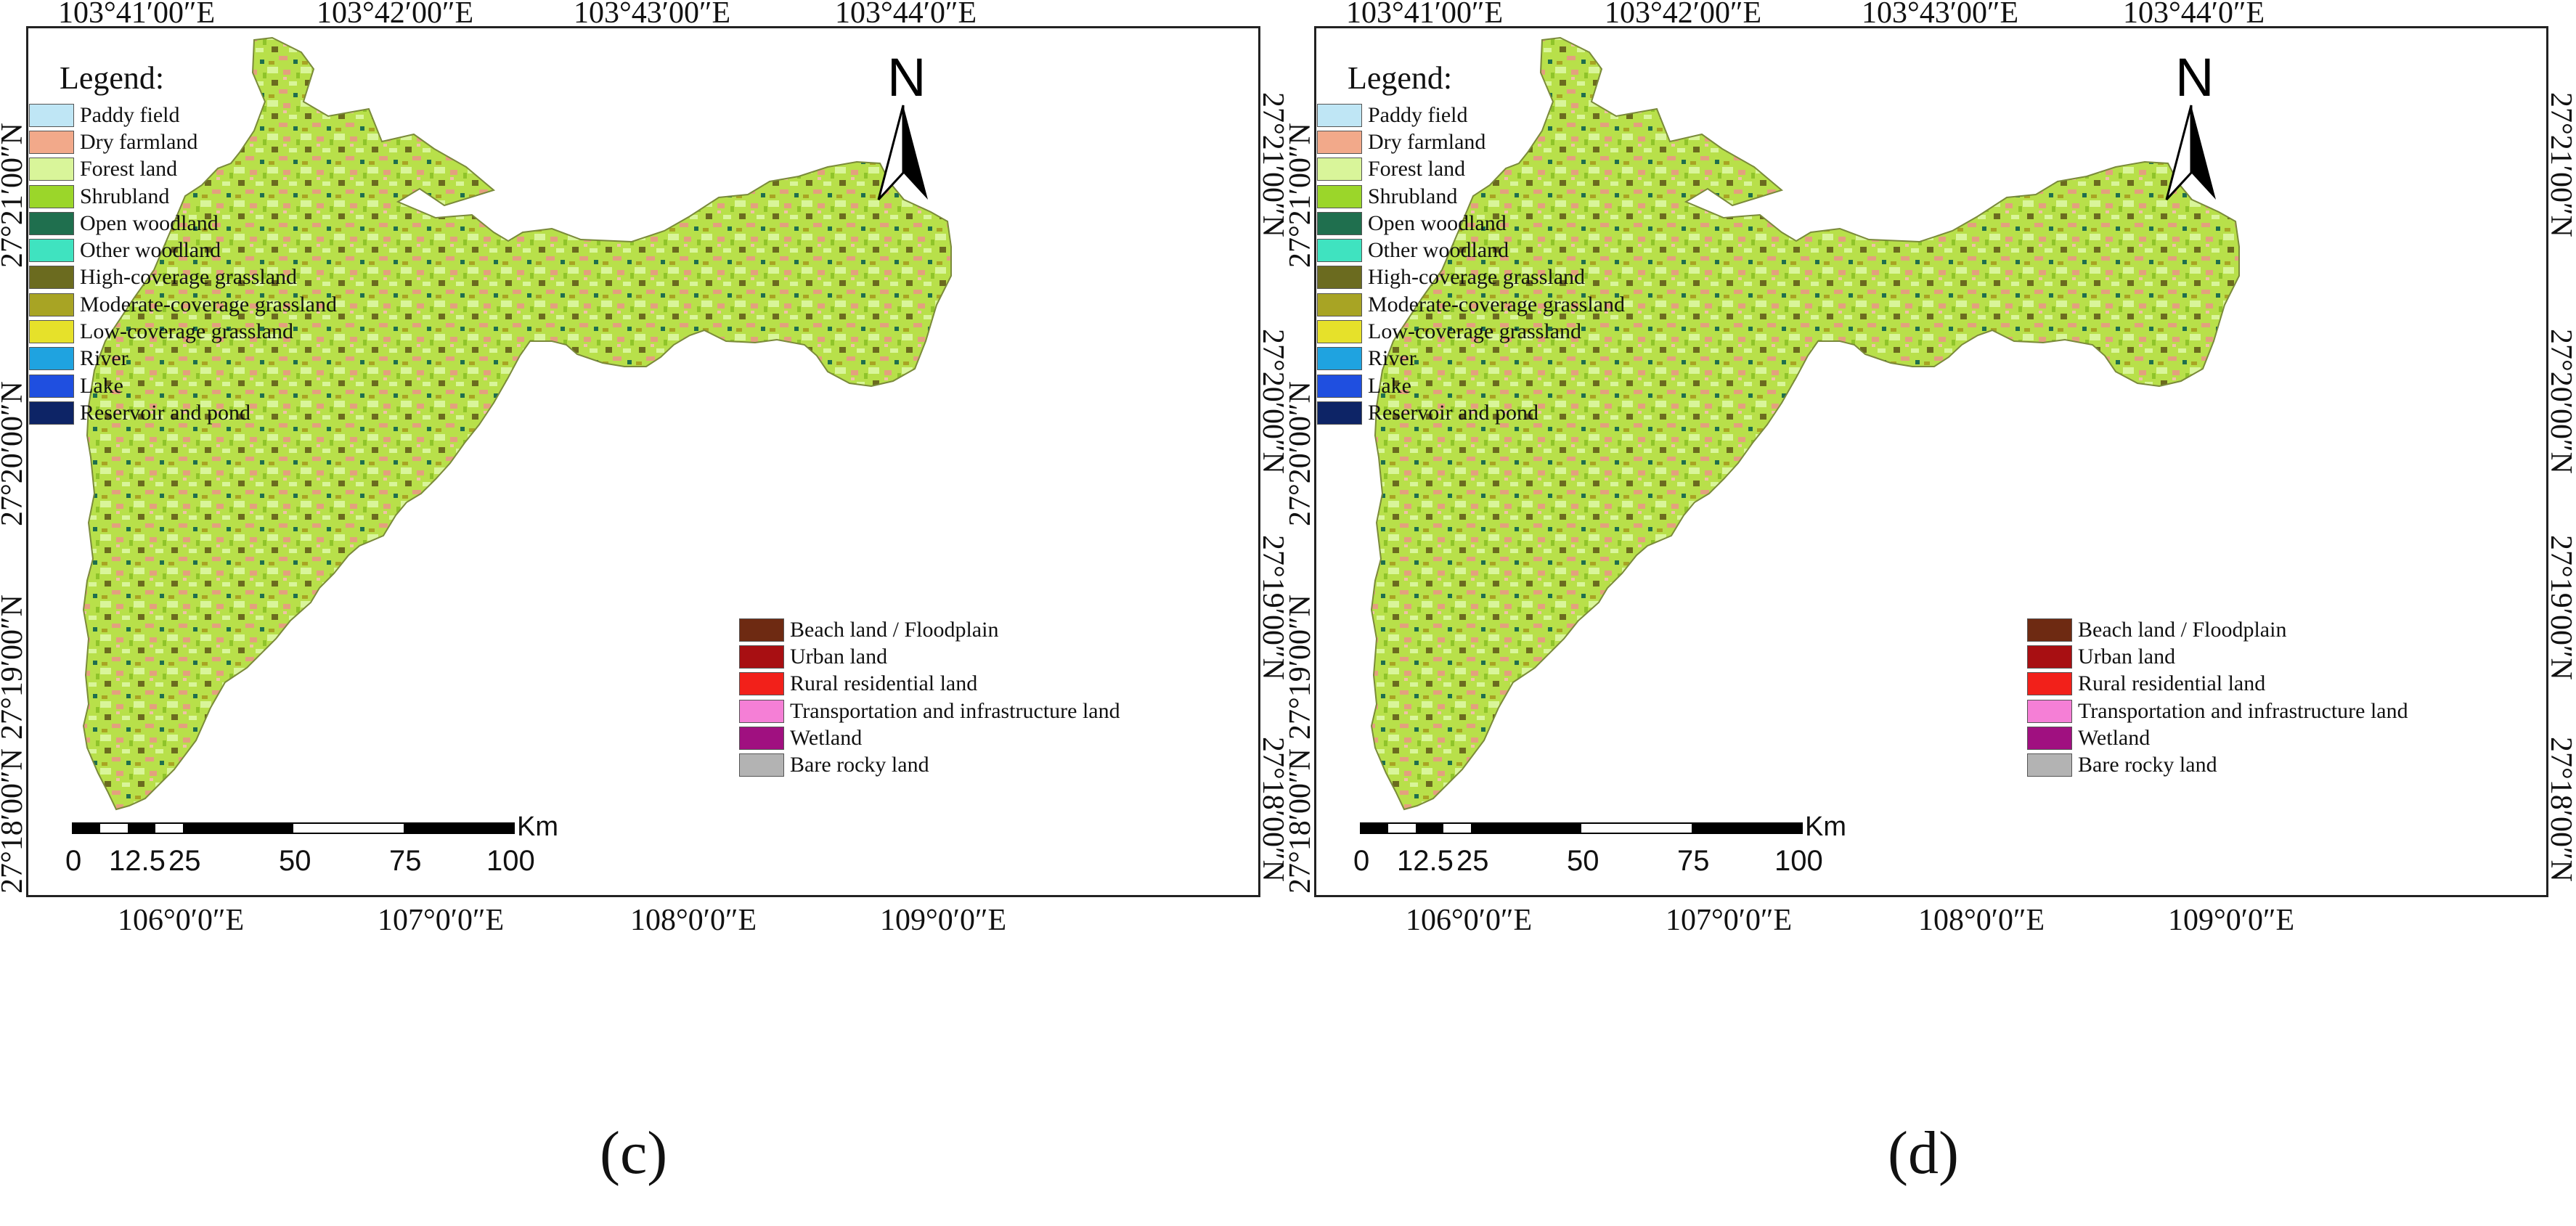  What do you see at coordinates (2560, 809) in the screenshot?
I see `right-tick-4: 27°18′00″N` at bounding box center [2560, 809].